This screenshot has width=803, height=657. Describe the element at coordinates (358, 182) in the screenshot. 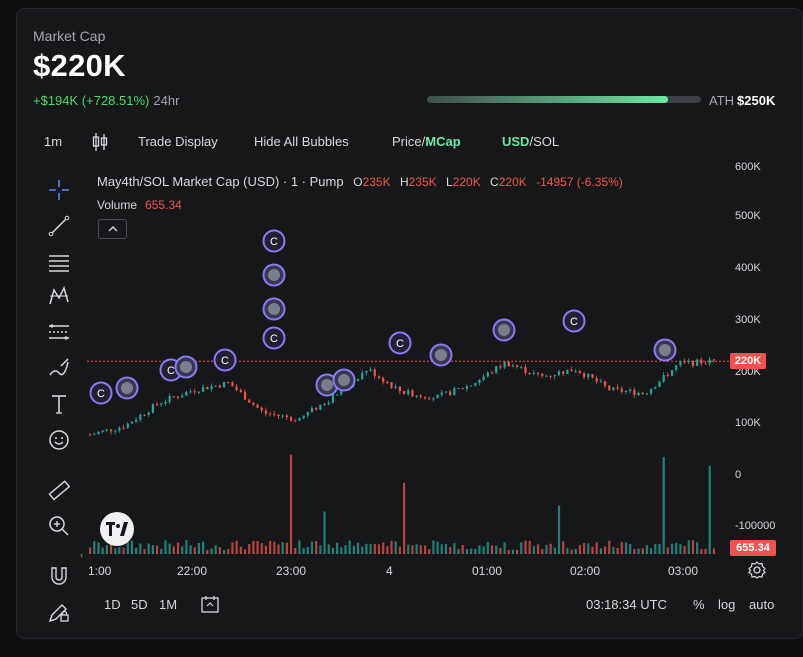

I see `open-key: O` at that location.